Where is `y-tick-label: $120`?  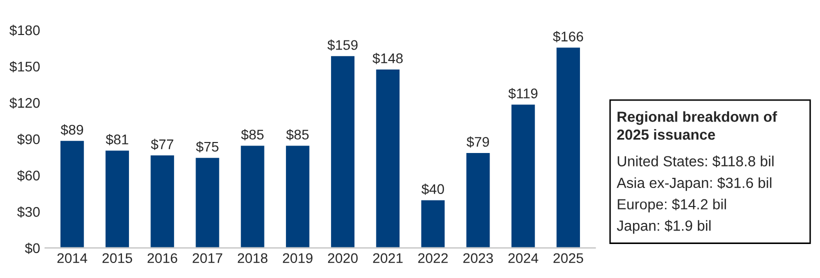 y-tick-label: $120 is located at coordinates (24, 103).